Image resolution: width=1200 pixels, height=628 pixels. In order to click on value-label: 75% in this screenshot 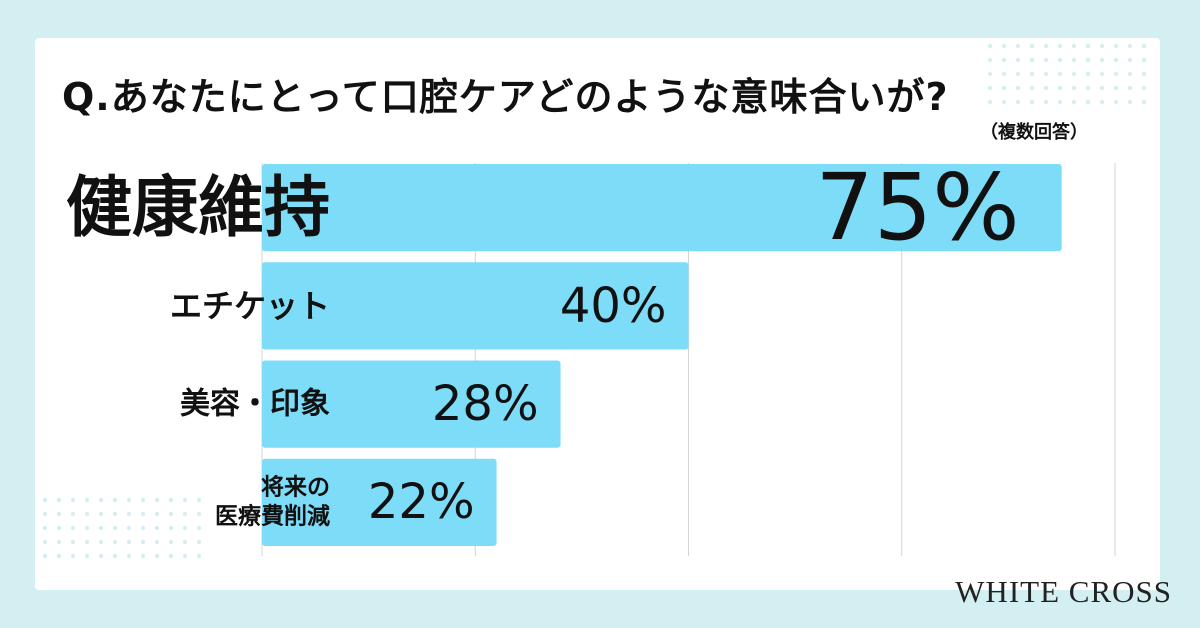, I will do `click(917, 207)`.